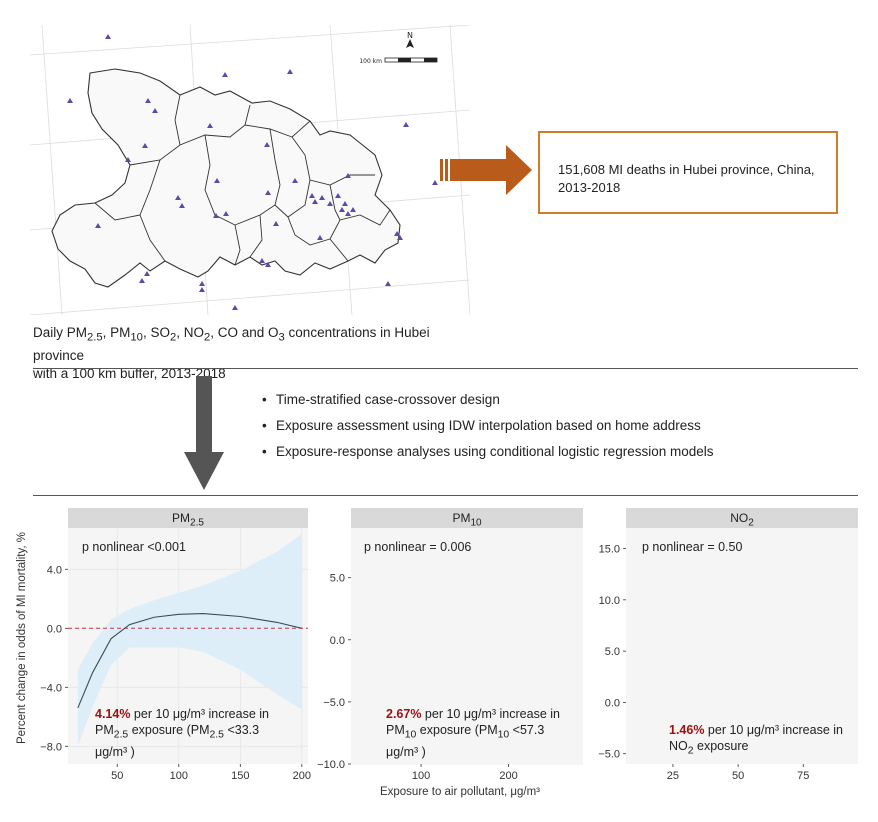 The width and height of the screenshot is (878, 822). Describe the element at coordinates (117, 776) in the screenshot. I see `x-tick-label-pm25: 50` at that location.